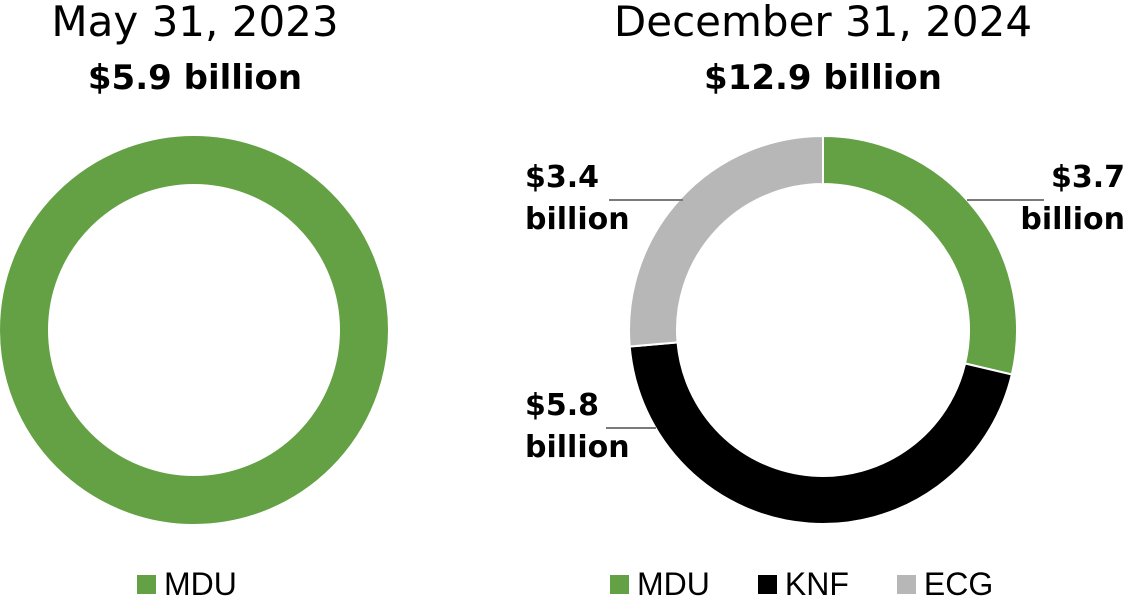  Describe the element at coordinates (1072, 219) in the screenshot. I see `mdu-callout-unit: billion` at that location.